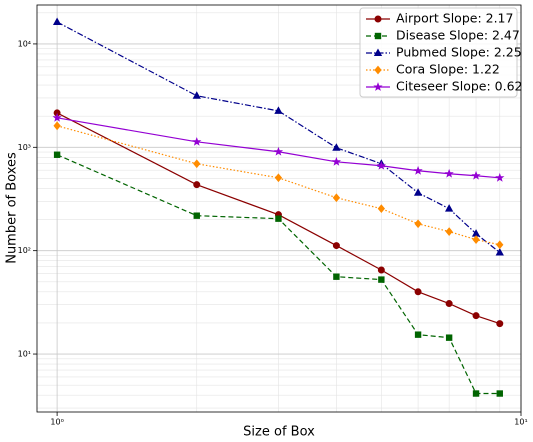 The image size is (533, 442). What do you see at coordinates (12, 208) in the screenshot?
I see `y-axis-label: Number of Boxes` at bounding box center [12, 208].